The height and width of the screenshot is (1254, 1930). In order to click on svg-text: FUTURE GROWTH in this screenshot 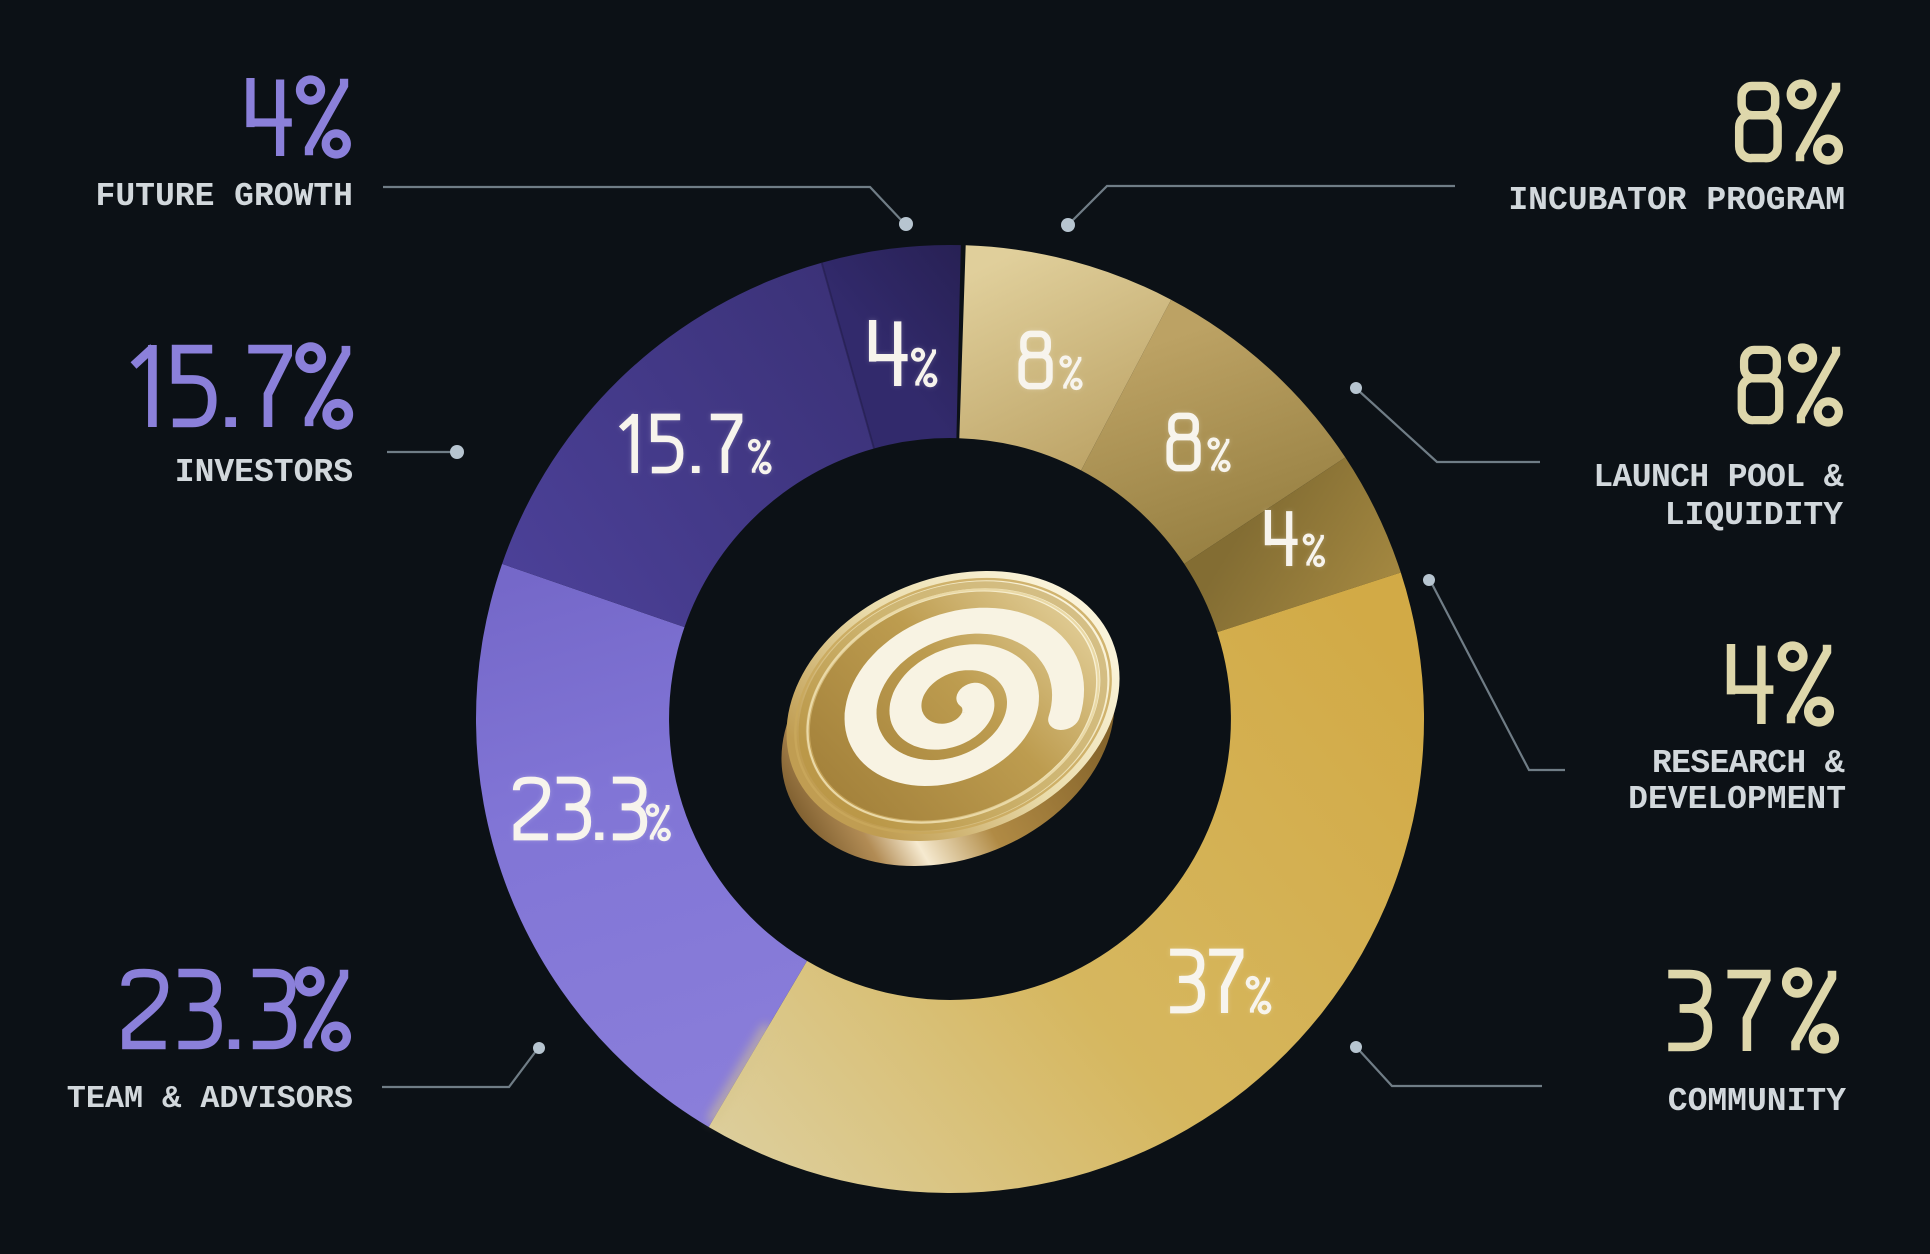, I will do `click(224, 196)`.